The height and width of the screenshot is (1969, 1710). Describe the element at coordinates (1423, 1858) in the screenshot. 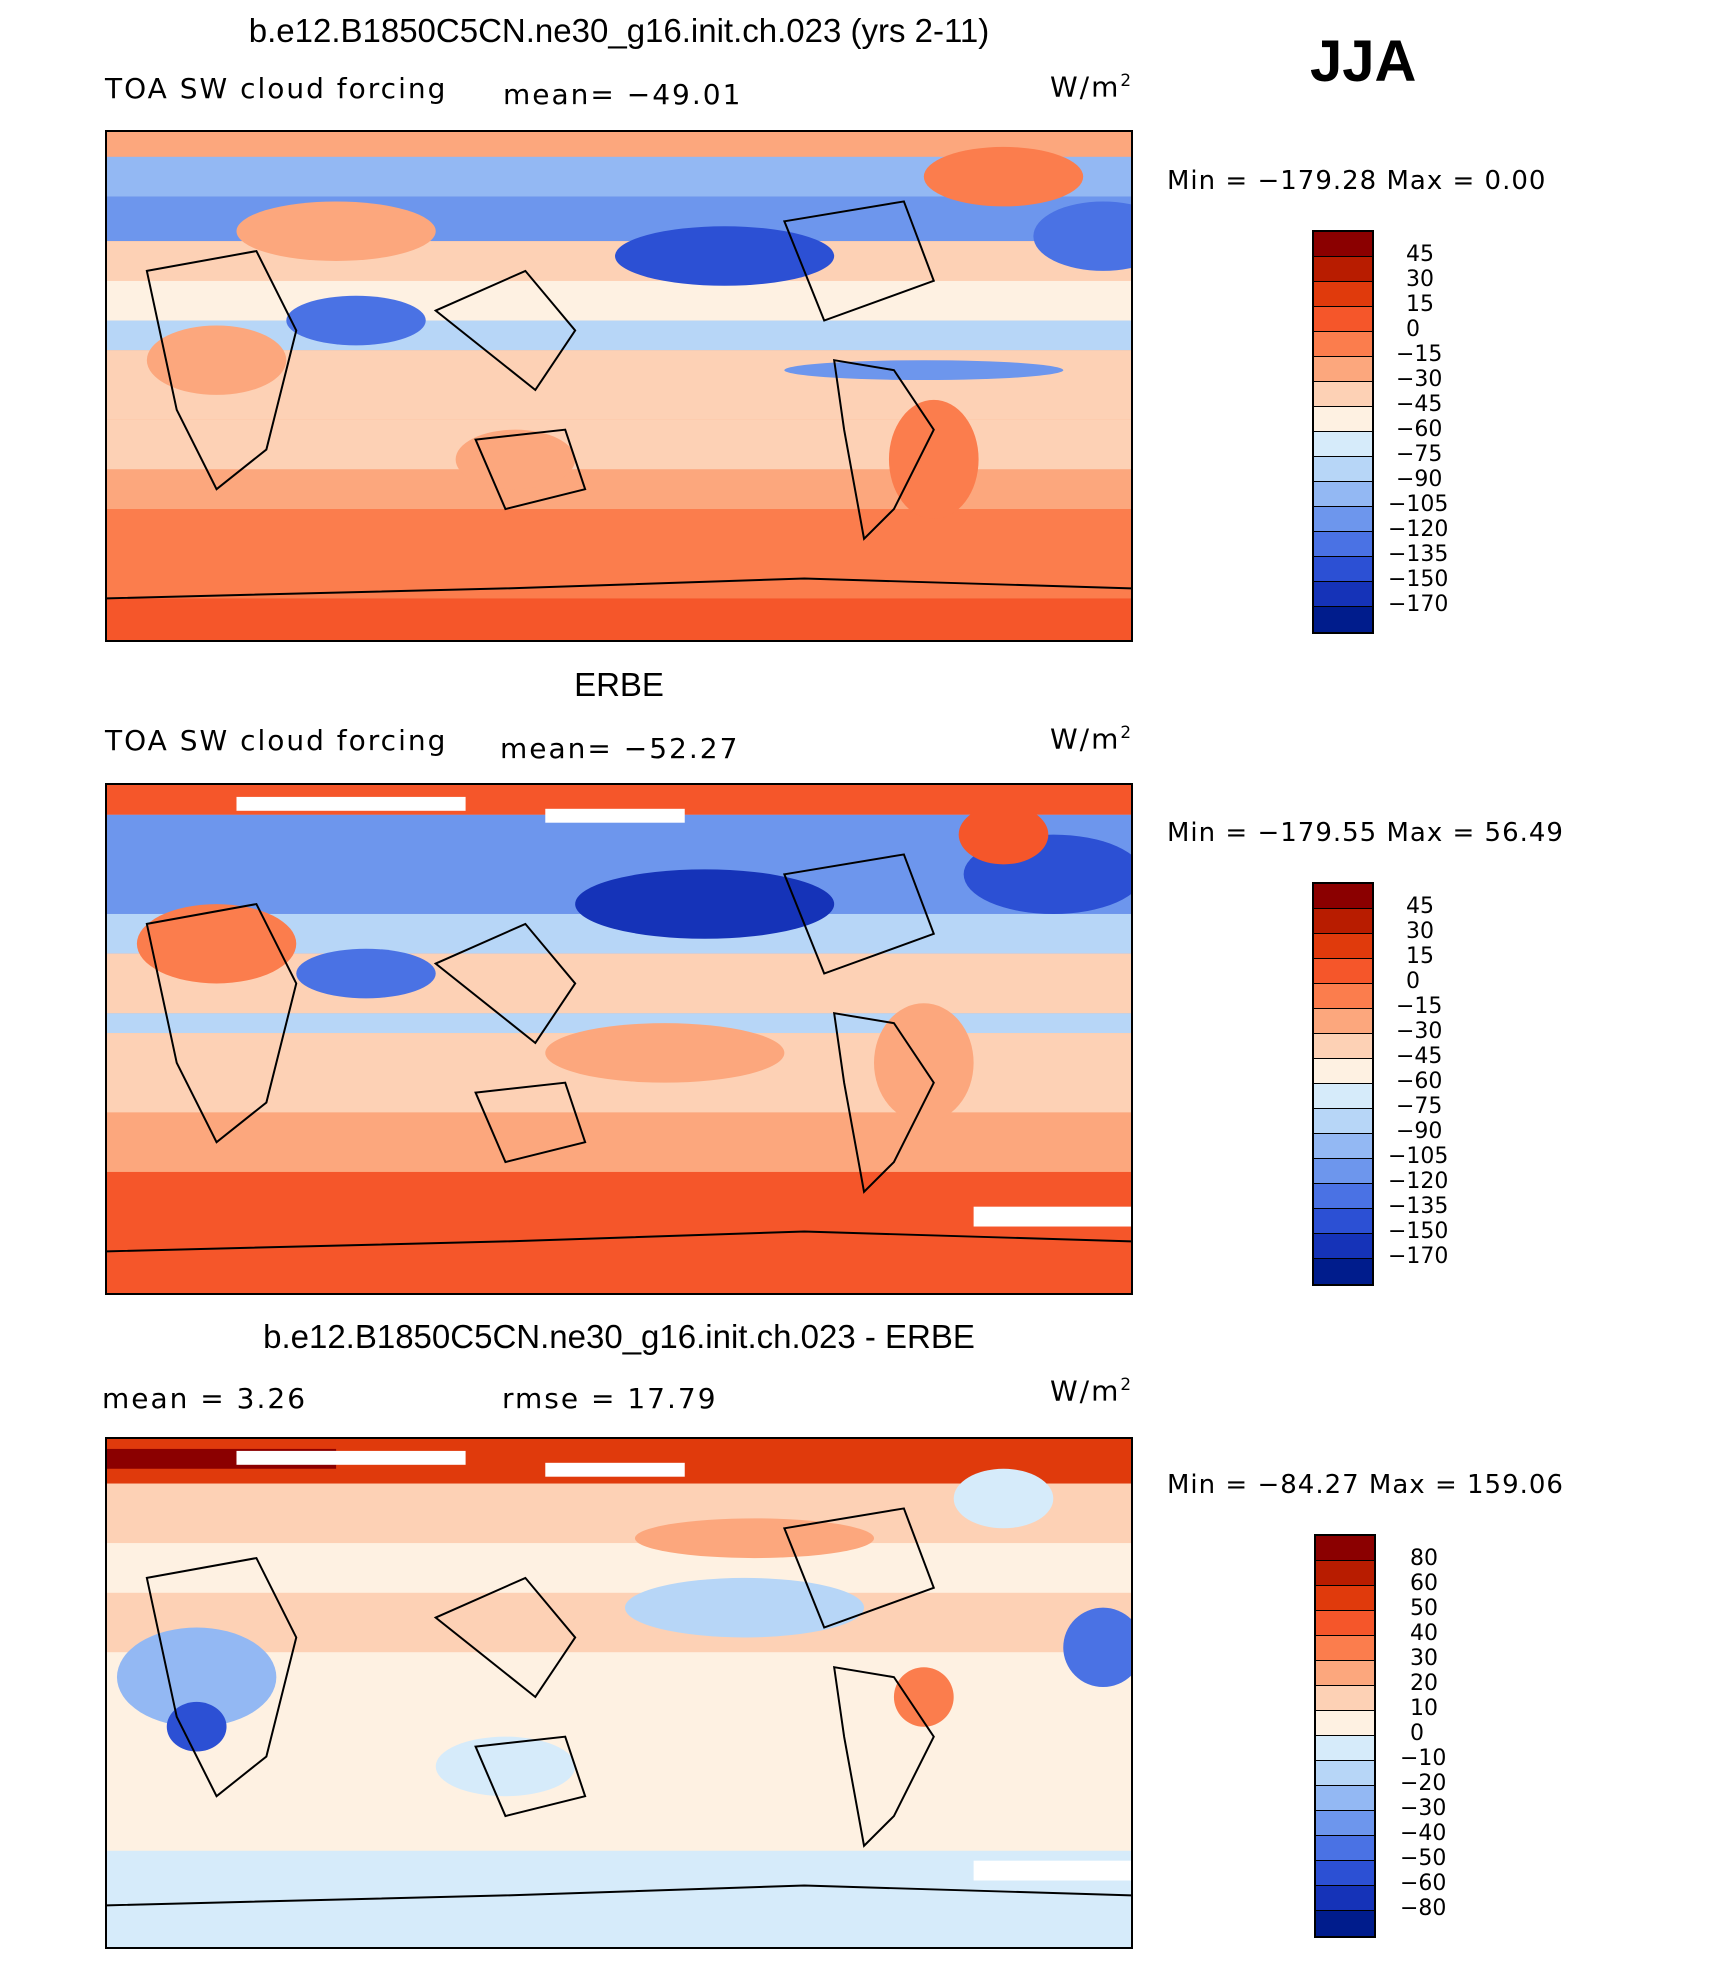

I see `colorbar-tick-label: −50` at that location.